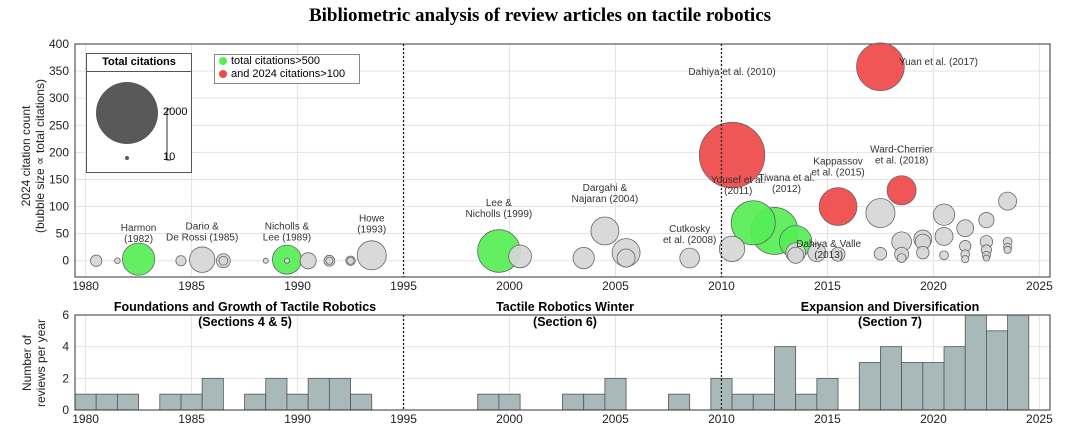 This screenshot has width=1080, height=431. I want to click on size-legend: Total citations 2000 10, so click(139, 113).